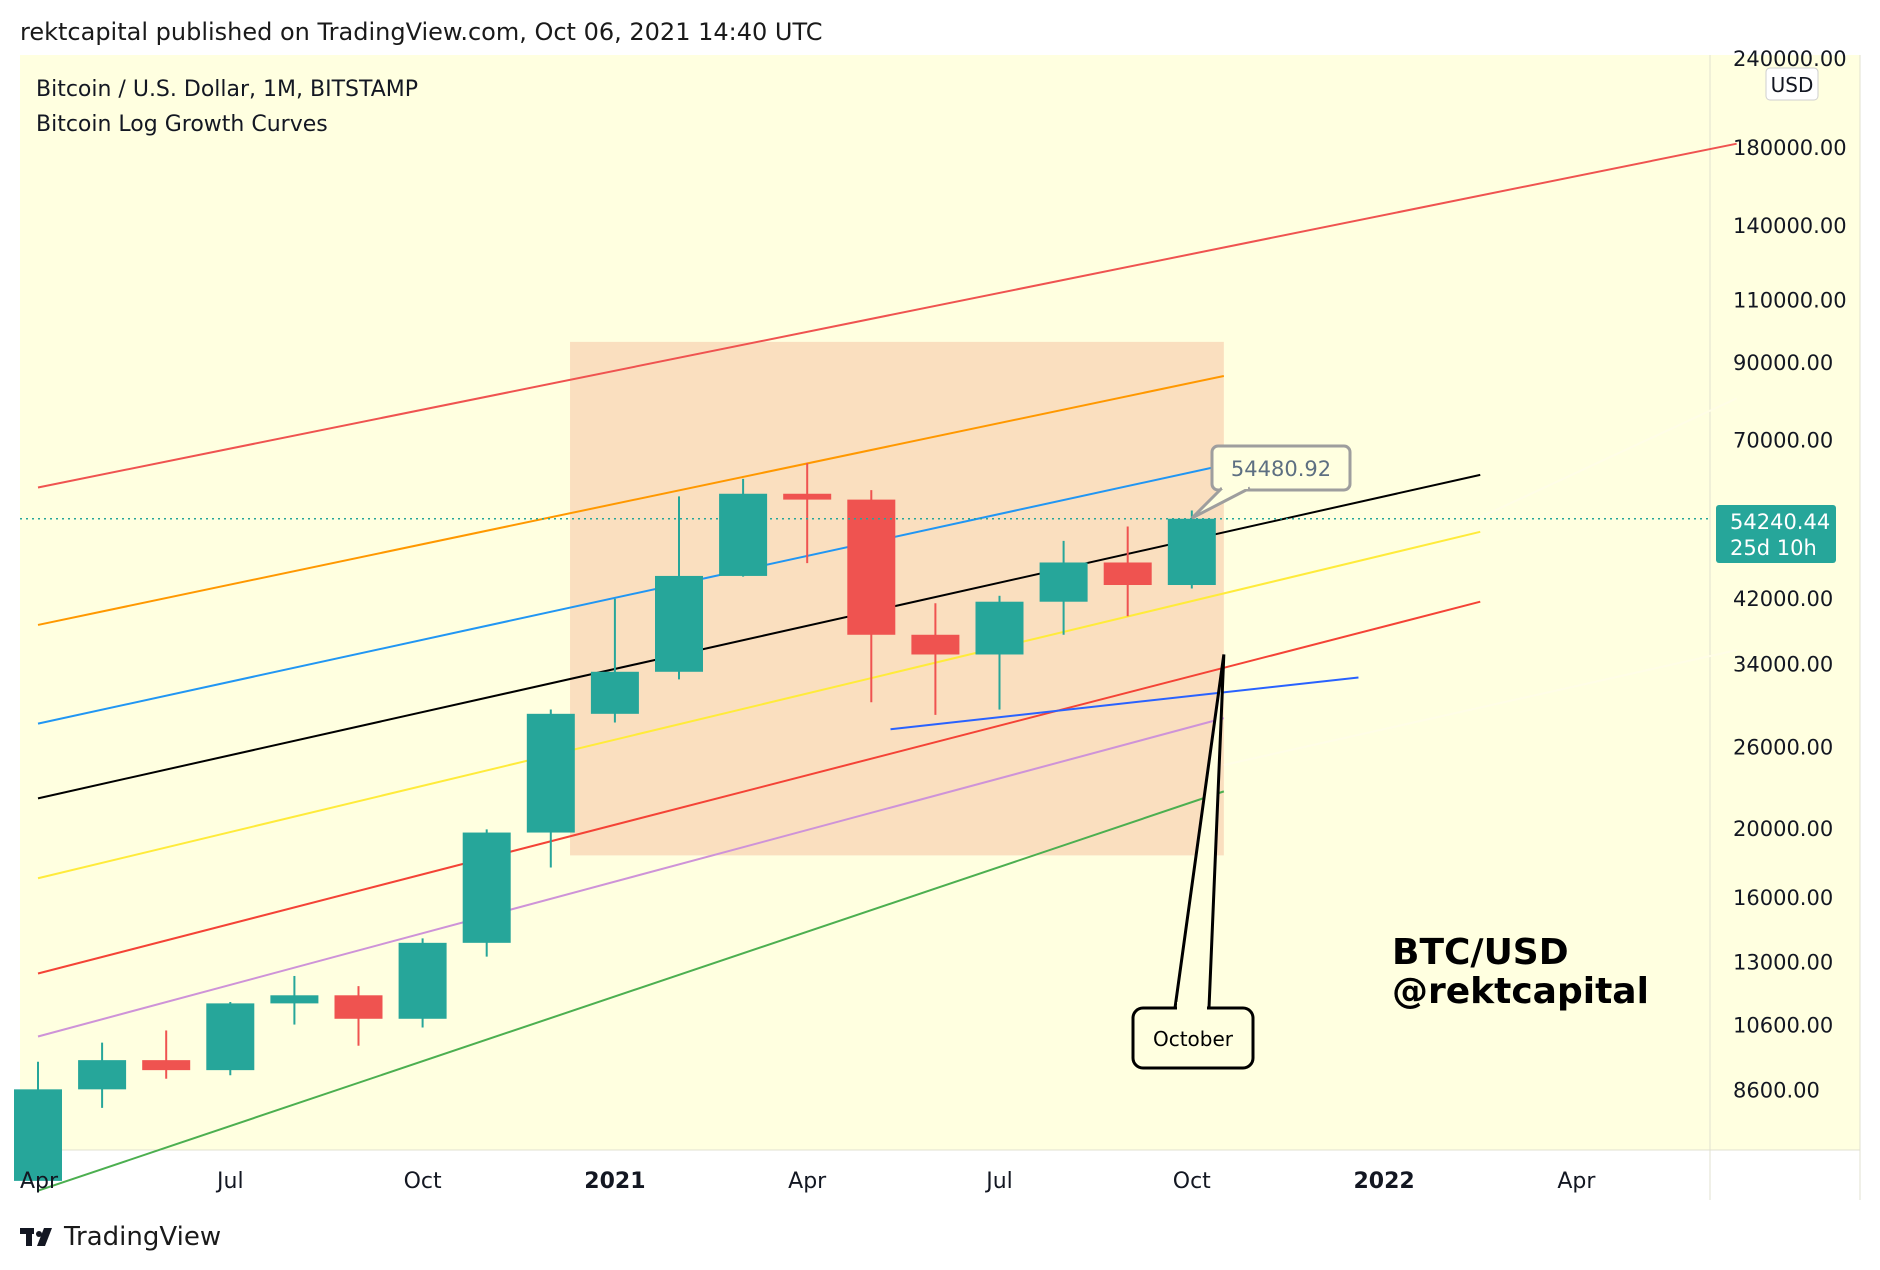 The width and height of the screenshot is (1880, 1270). What do you see at coordinates (1783, 748) in the screenshot?
I see `price-tick-26000.00: 26000.00` at bounding box center [1783, 748].